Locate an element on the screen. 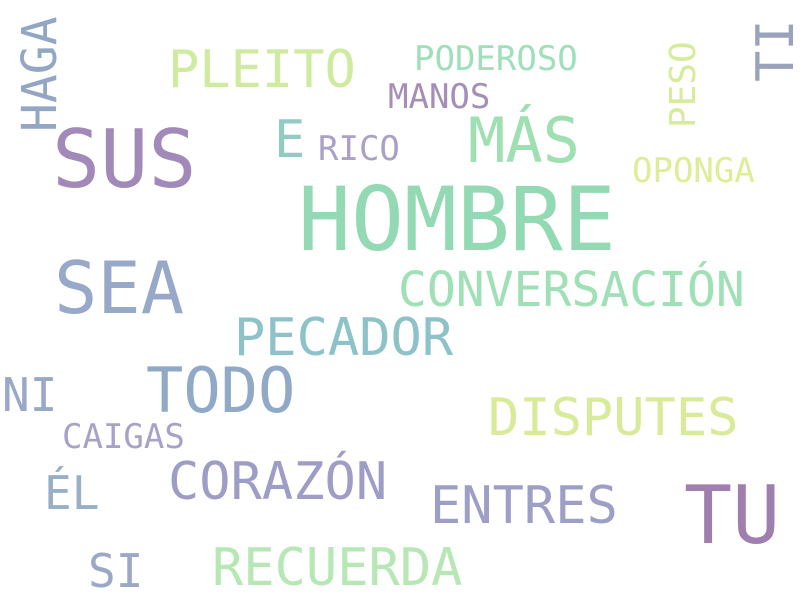 The image size is (800, 600). word-tu: TU is located at coordinates (732, 515).